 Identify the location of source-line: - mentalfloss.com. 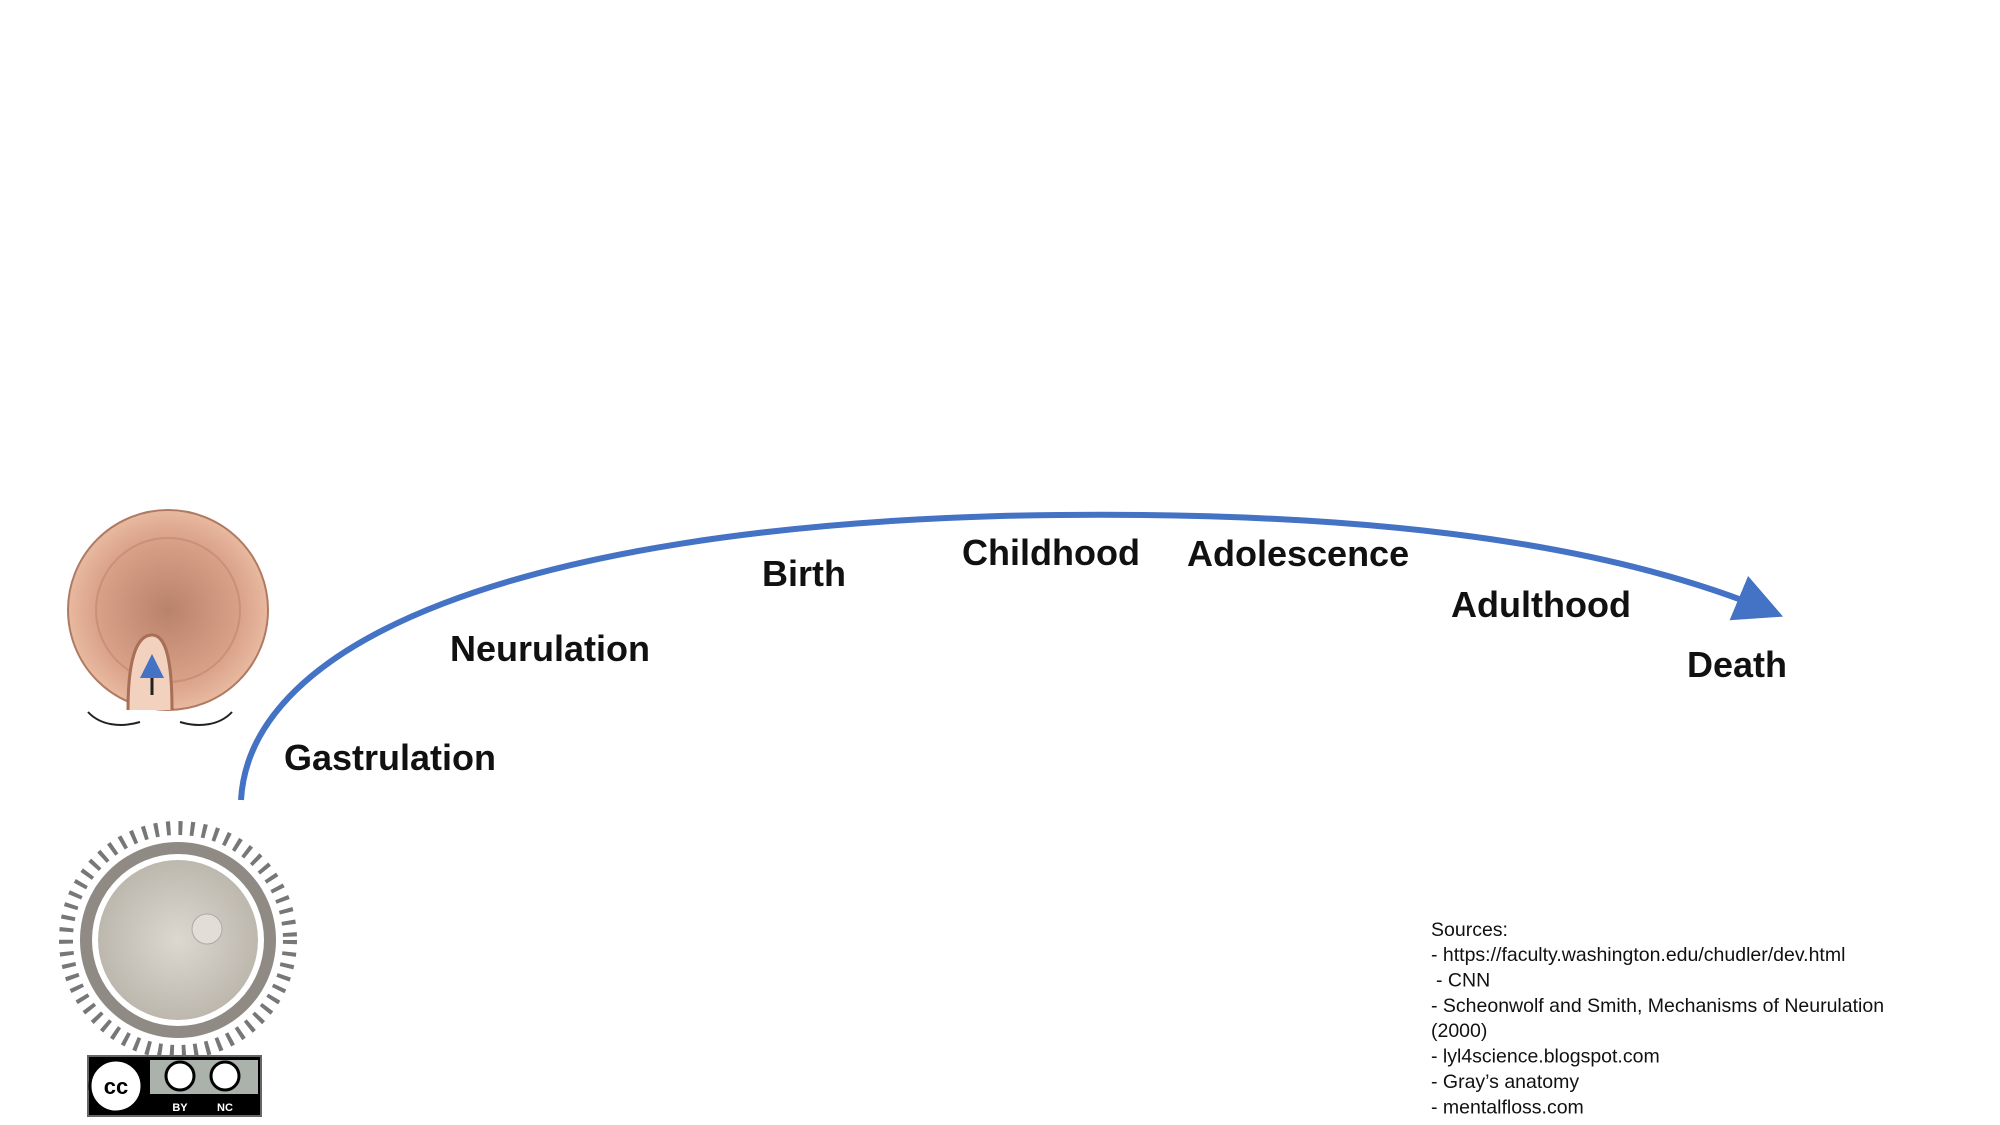
(1507, 1107).